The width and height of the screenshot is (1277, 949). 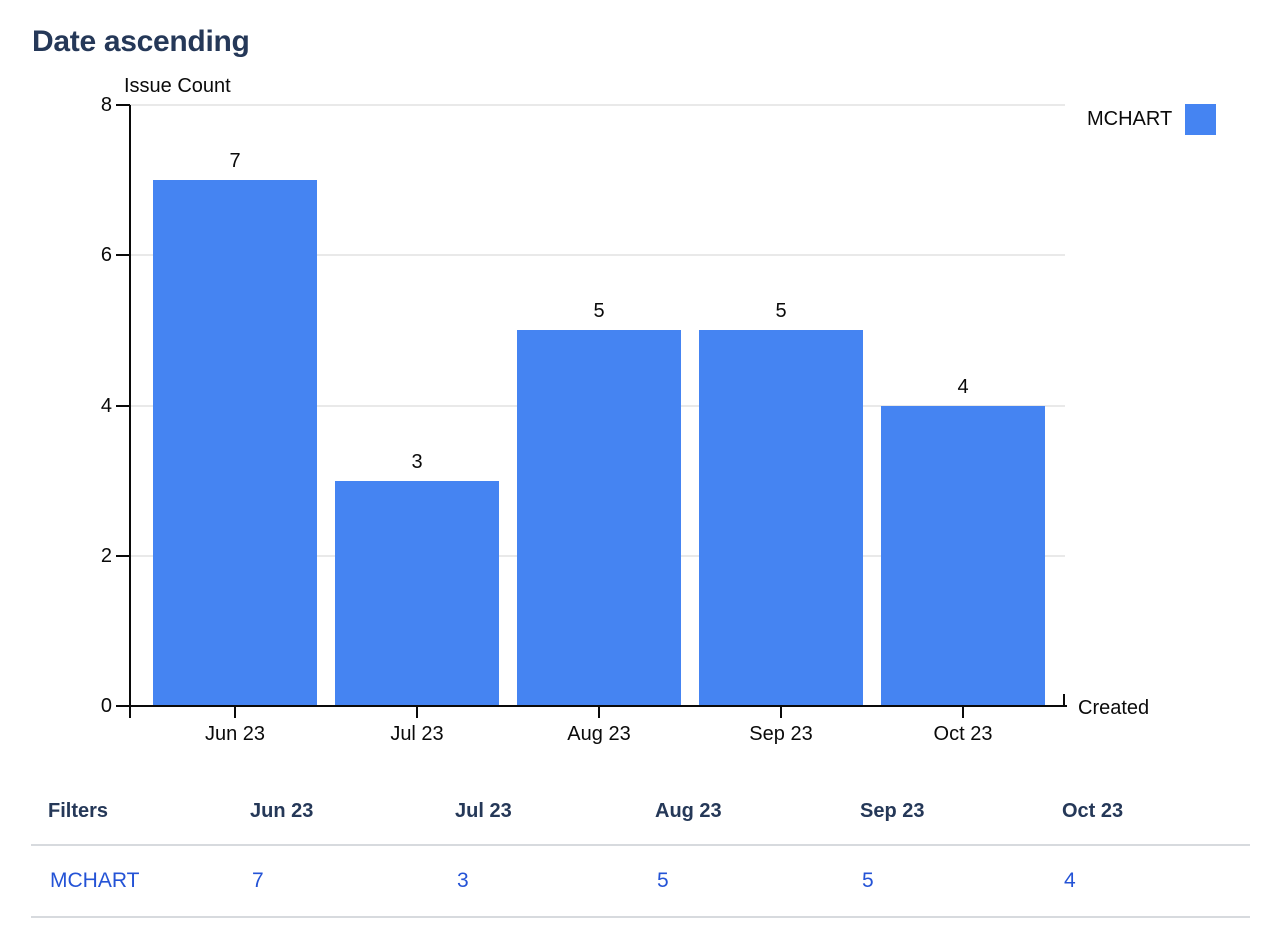 What do you see at coordinates (106, 405) in the screenshot?
I see `y-tick-label: 4` at bounding box center [106, 405].